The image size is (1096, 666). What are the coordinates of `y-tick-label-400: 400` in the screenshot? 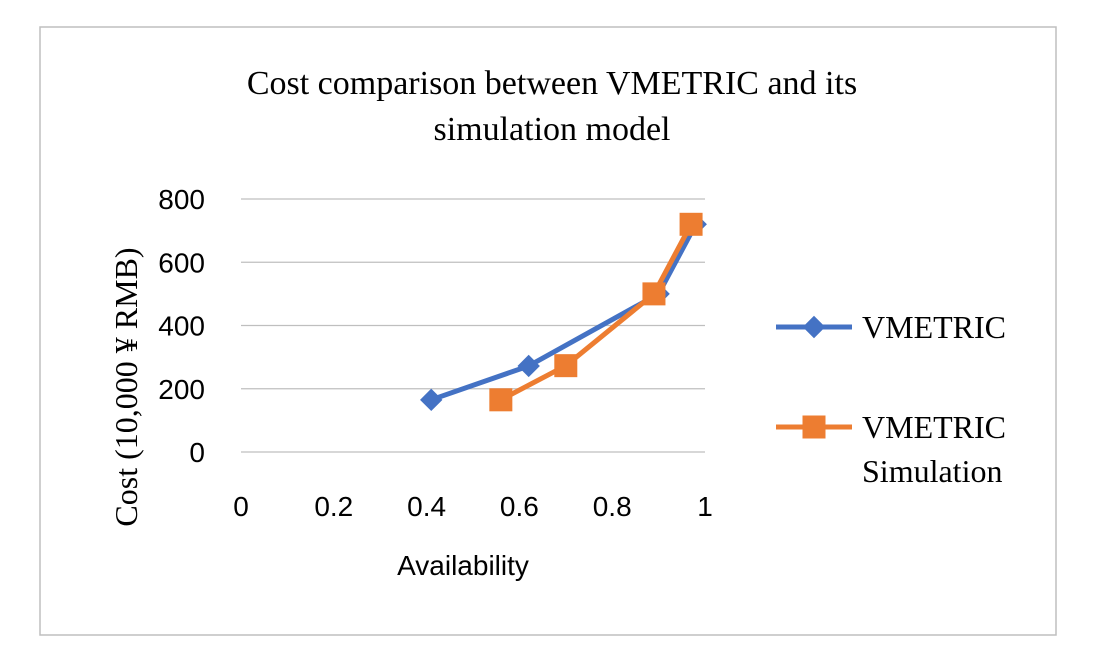 It's located at (181, 326).